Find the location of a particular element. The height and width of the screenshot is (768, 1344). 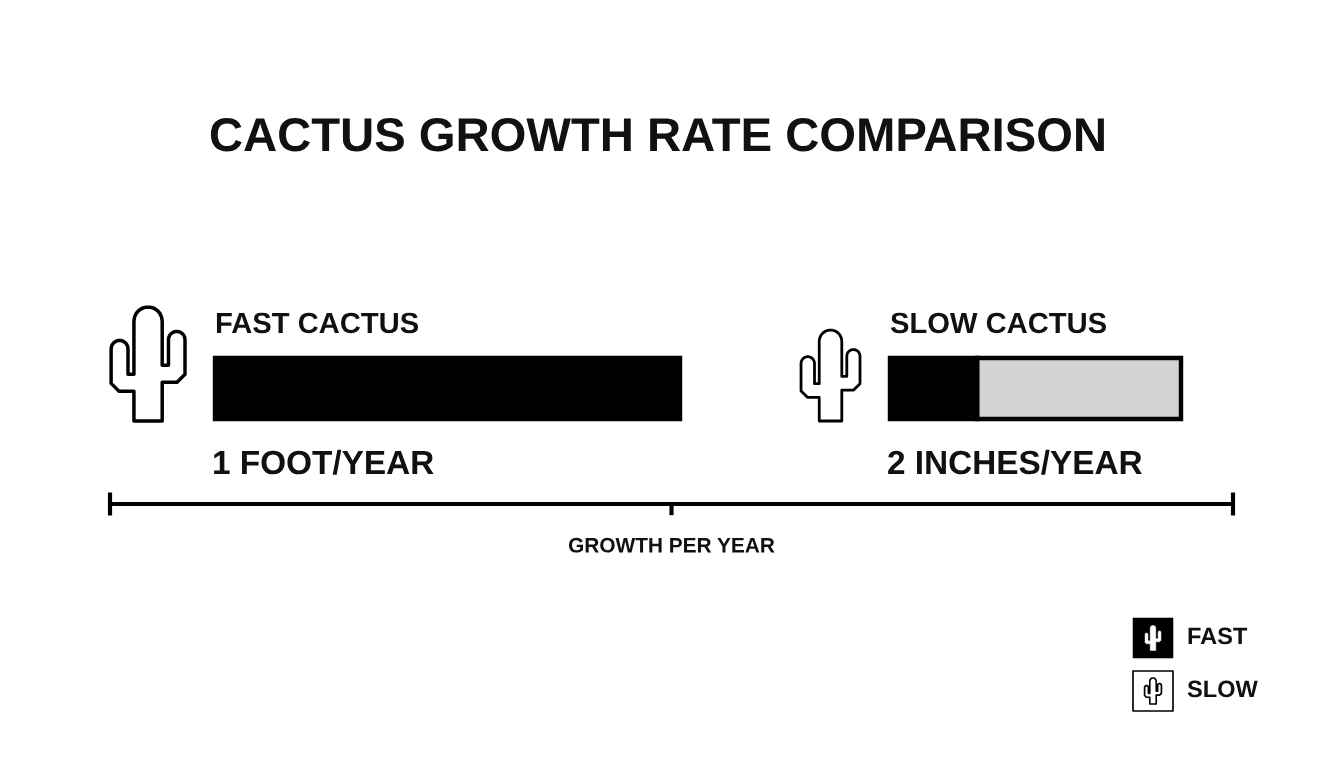

y-tick-label: SLOW CACTUS is located at coordinates (998, 323).